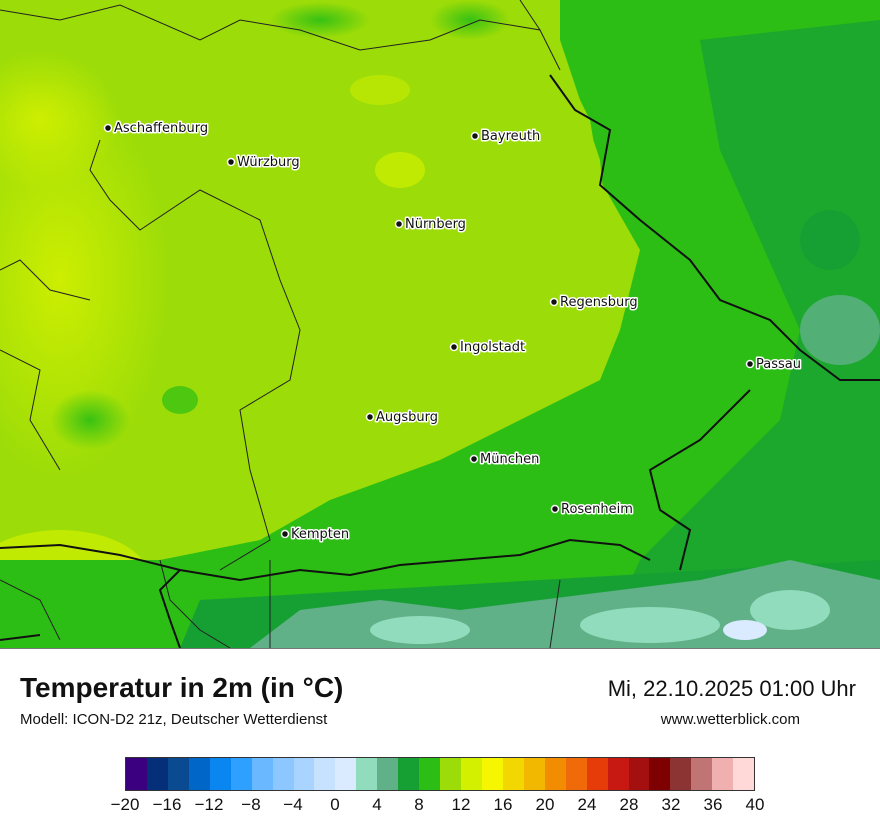 This screenshot has width=880, height=830. What do you see at coordinates (731, 688) in the screenshot?
I see `forecast-datetime: Mi, 22.10.2025 01:00 Uhr` at bounding box center [731, 688].